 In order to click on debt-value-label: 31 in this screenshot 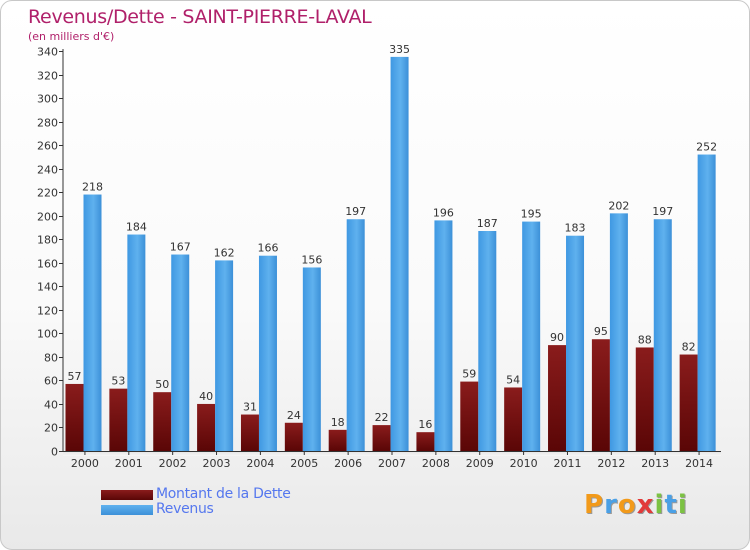, I will do `click(250, 407)`.